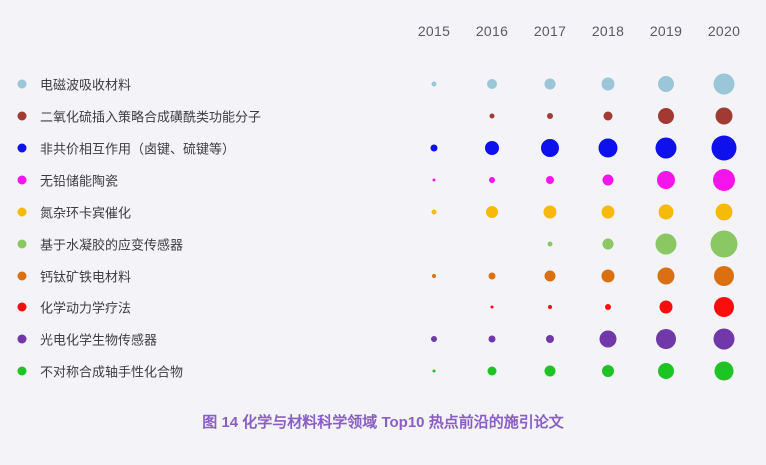 The image size is (766, 465). Describe the element at coordinates (151, 117) in the screenshot. I see `topic-label: 二氧化硫插入策略合成磺酰类功能分子` at that location.